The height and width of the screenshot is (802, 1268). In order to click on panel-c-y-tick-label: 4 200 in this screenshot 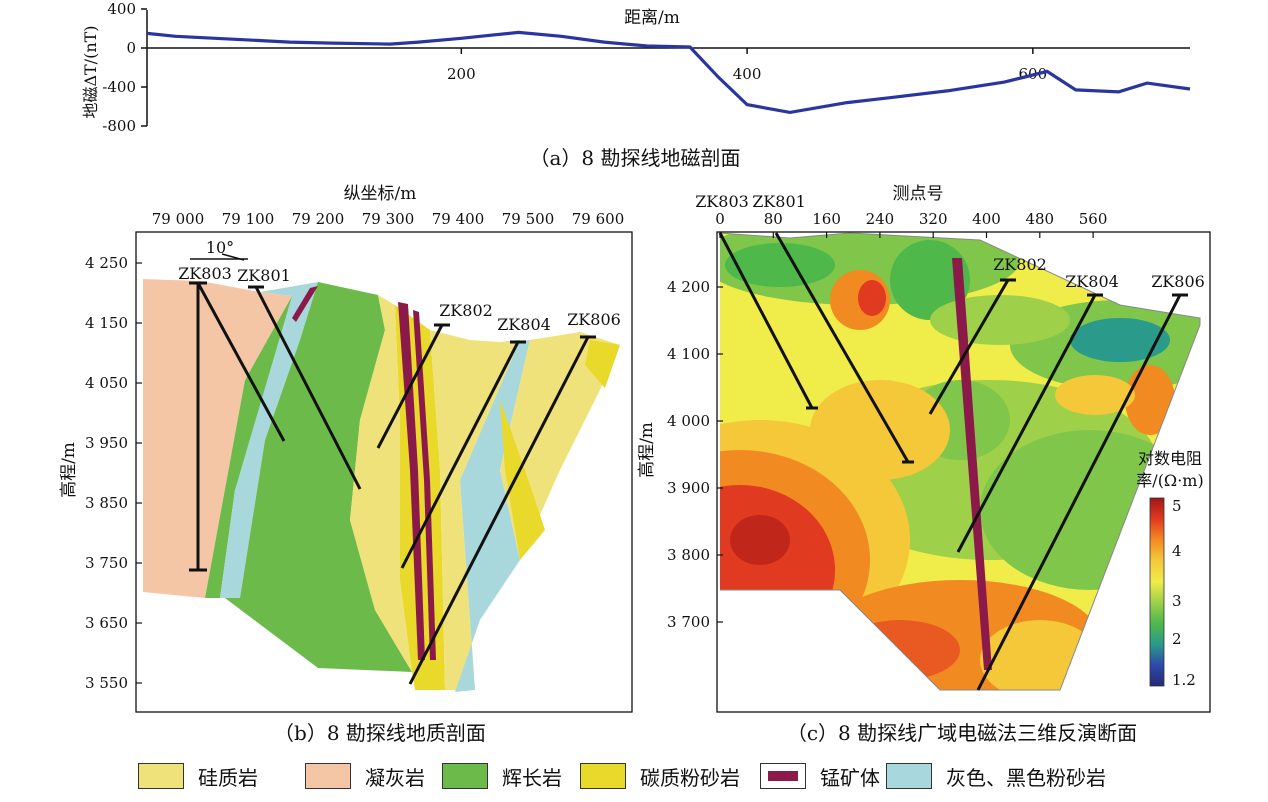, I will do `click(688, 287)`.